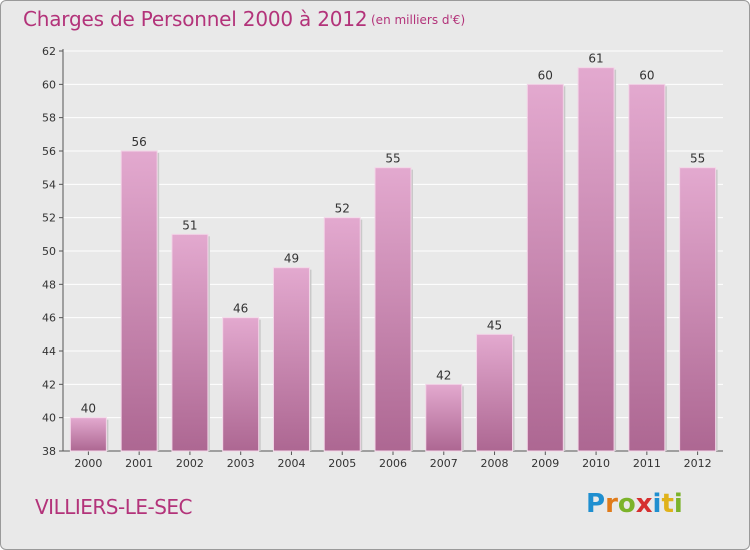 The width and height of the screenshot is (750, 550). What do you see at coordinates (291, 259) in the screenshot?
I see `data-label: 49` at bounding box center [291, 259].